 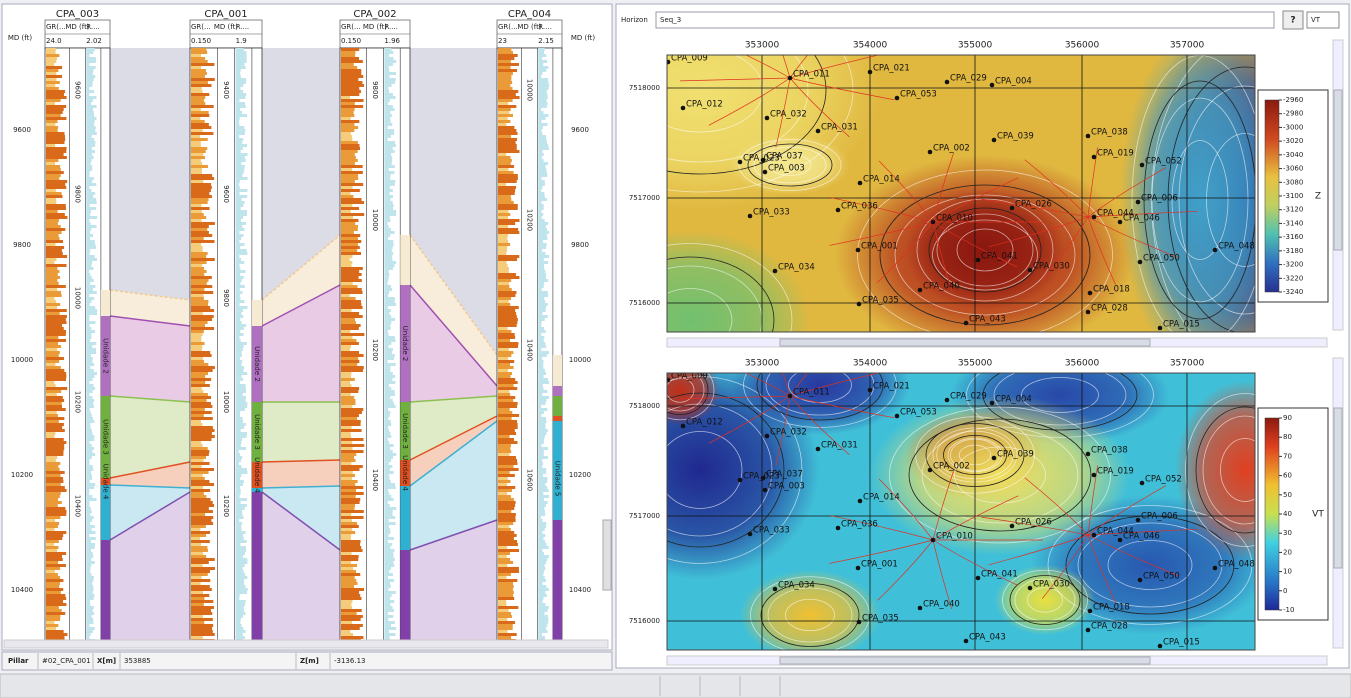 I want to click on attribute-dropdown, so click(x=1323, y=20).